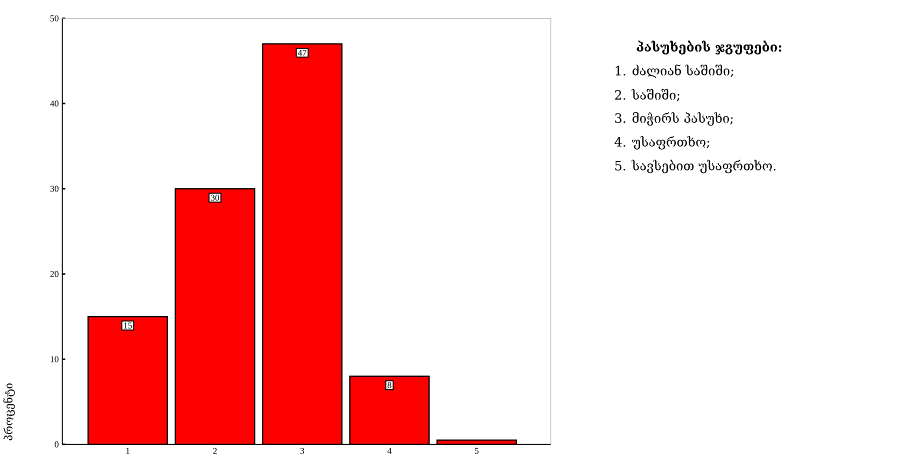 Image resolution: width=907 pixels, height=466 pixels. I want to click on y-tick-label: 40, so click(54, 103).